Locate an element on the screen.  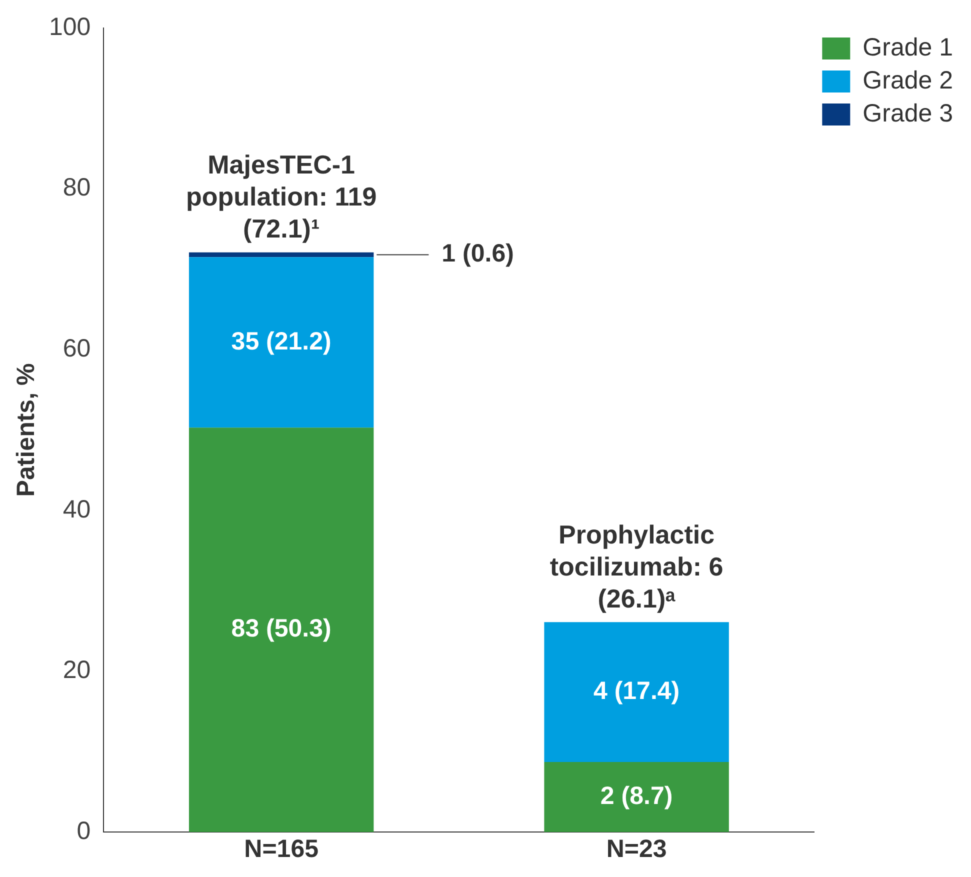
legend-label: Grade 1 is located at coordinates (908, 47).